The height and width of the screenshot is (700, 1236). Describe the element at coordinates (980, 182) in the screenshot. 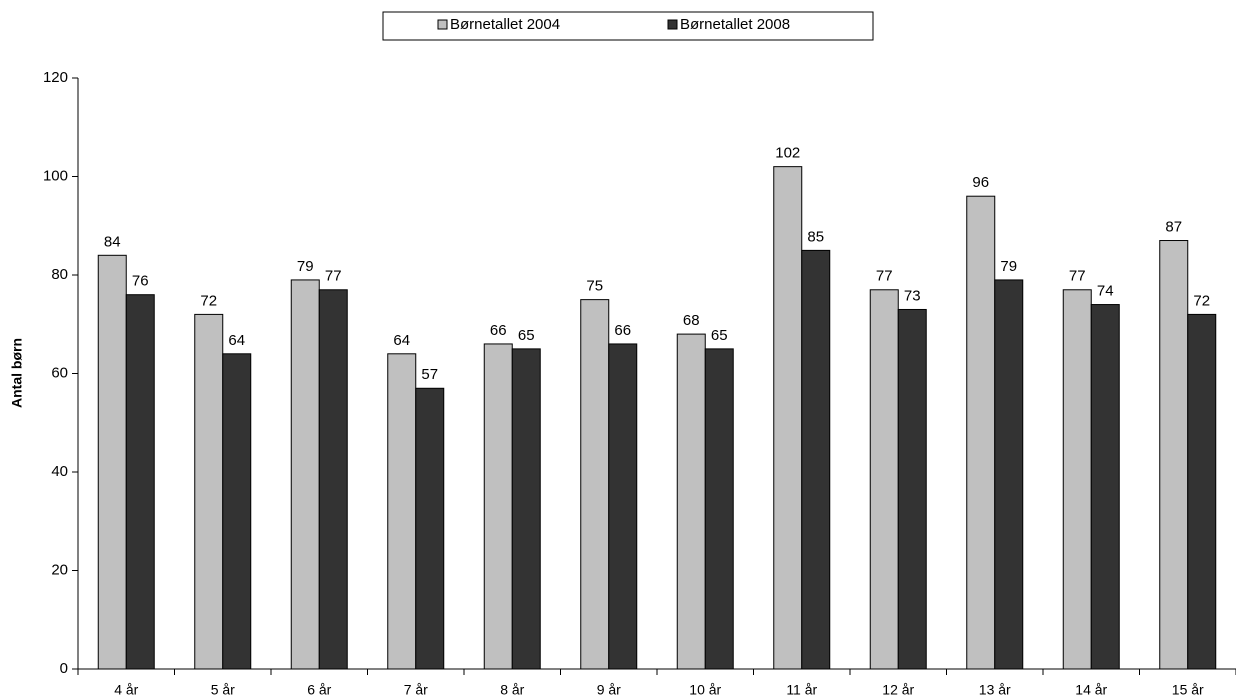

I see `data-label: 96` at that location.